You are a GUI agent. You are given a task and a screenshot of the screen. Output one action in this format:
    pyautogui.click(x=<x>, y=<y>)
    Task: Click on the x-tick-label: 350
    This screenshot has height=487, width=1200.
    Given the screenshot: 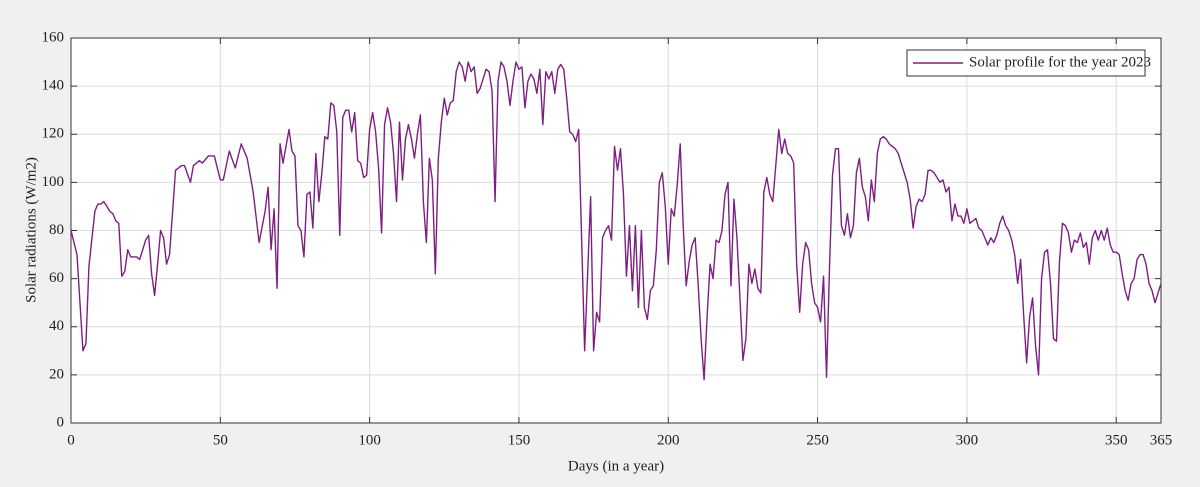 What is the action you would take?
    pyautogui.click(x=1116, y=440)
    